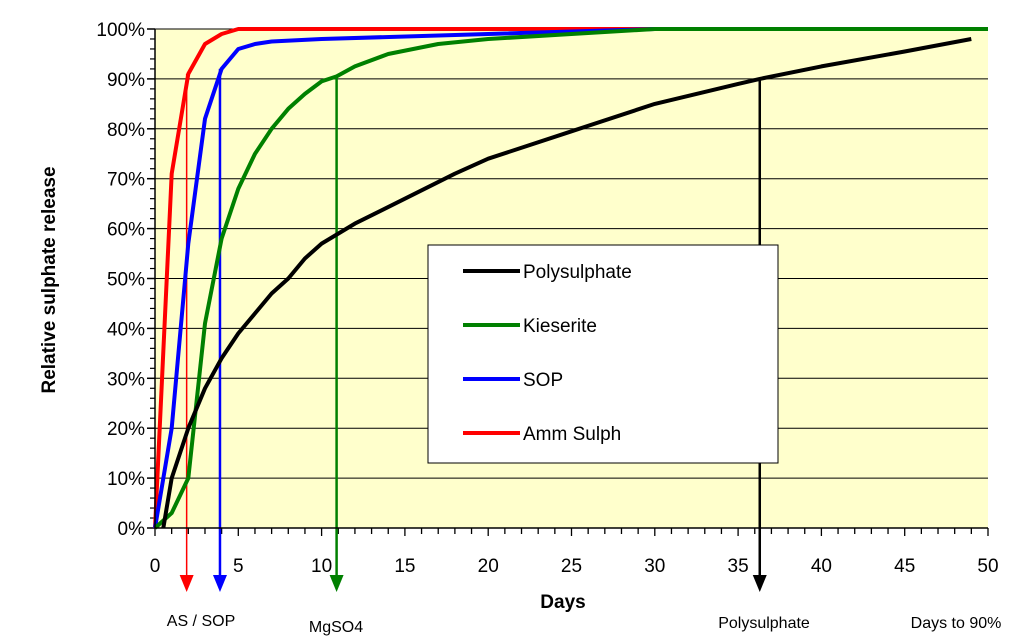 The image size is (1024, 643). I want to click on x-tick-label: 25, so click(571, 566).